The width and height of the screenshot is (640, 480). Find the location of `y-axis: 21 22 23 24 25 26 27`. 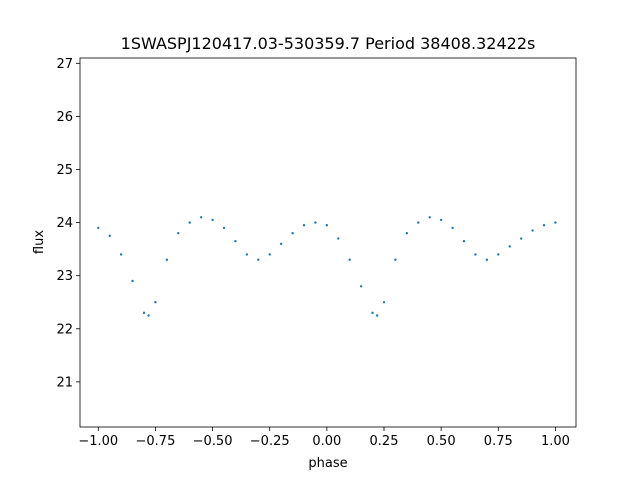

y-axis: 21 22 23 24 25 26 27 is located at coordinates (68, 223).